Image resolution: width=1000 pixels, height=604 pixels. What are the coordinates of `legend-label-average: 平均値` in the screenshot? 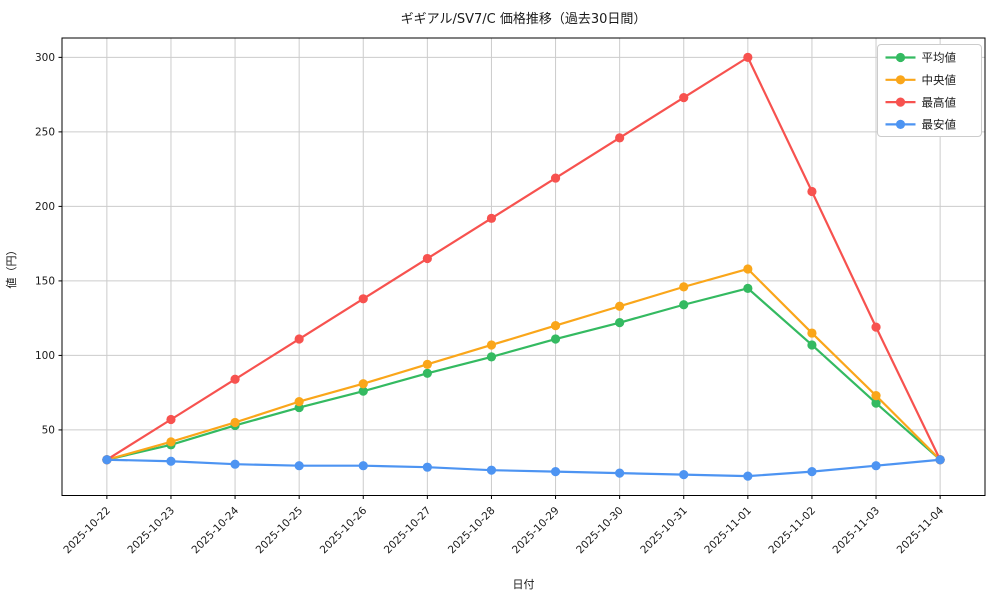 It's located at (939, 58).